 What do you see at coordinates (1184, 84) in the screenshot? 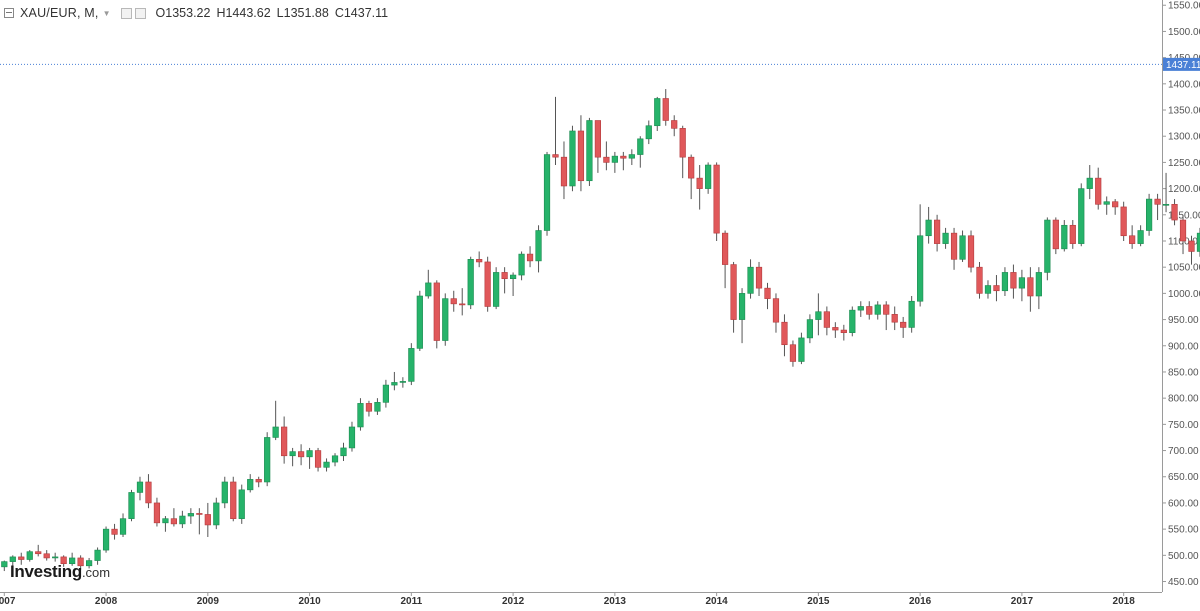
I see `y-tick-label: 1400.00` at bounding box center [1184, 84].